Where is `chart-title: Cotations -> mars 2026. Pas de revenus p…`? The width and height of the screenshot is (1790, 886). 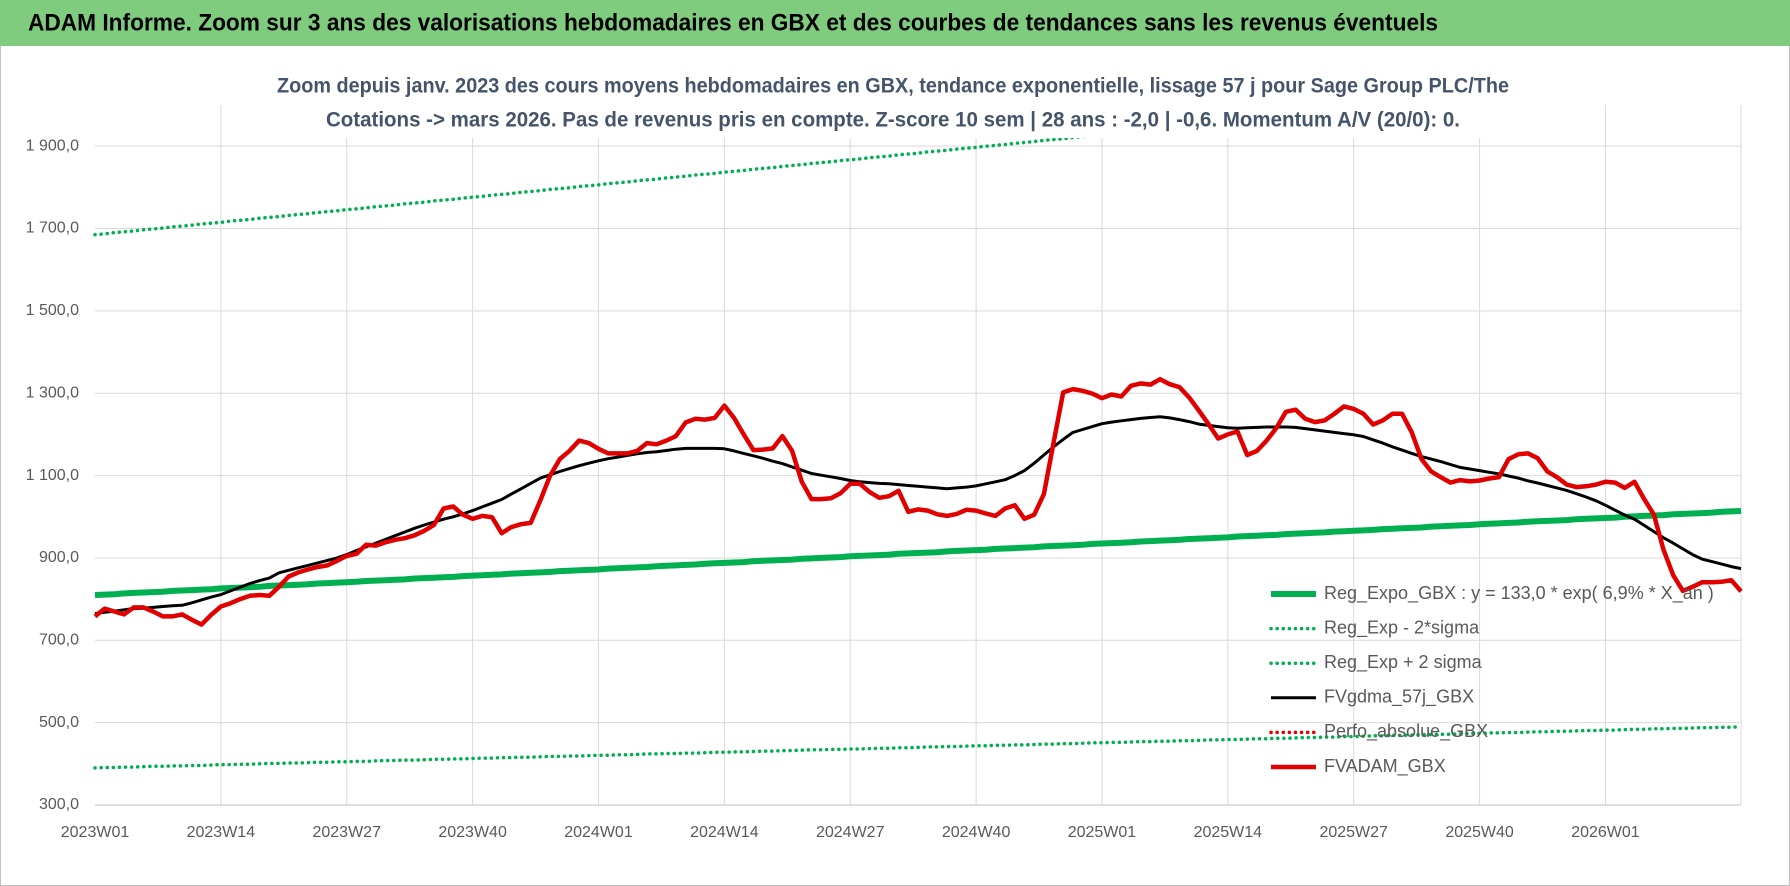 chart-title: Cotations -> mars 2026. Pas de revenus p… is located at coordinates (893, 120).